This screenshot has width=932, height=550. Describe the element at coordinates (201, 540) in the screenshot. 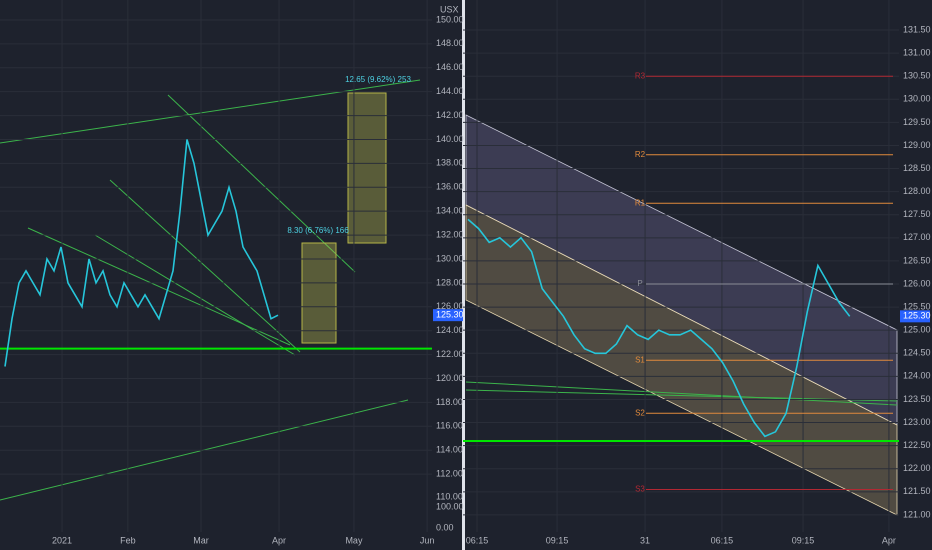

I see `x-tick-label: Mar` at that location.